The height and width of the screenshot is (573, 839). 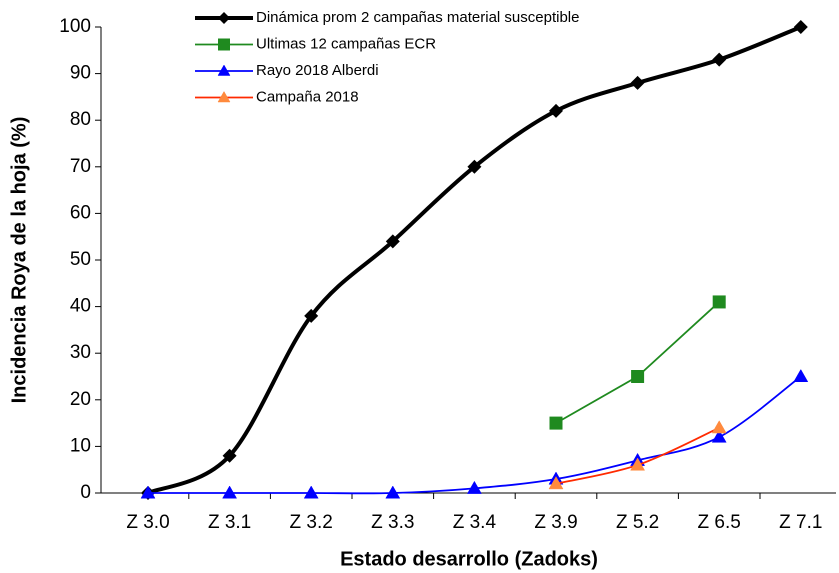 What do you see at coordinates (392, 522) in the screenshot?
I see `x-tick-label: Z 3.3` at bounding box center [392, 522].